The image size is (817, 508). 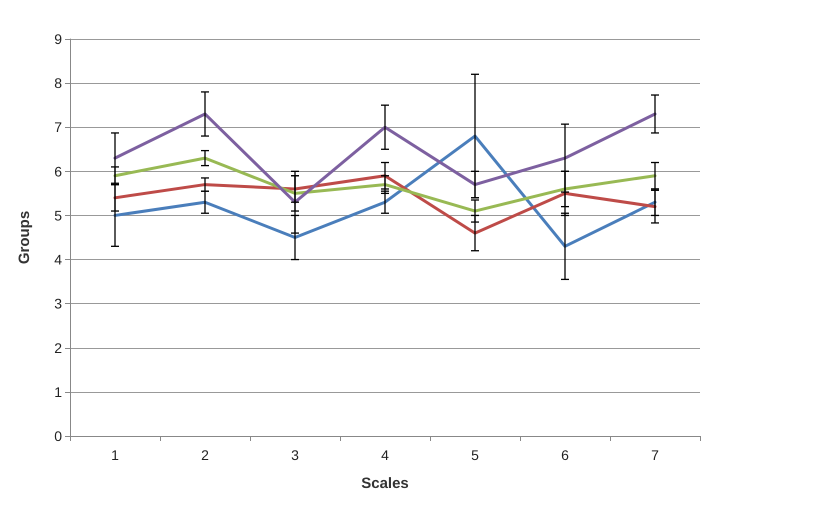 What do you see at coordinates (385, 455) in the screenshot?
I see `x-tick-label: 4` at bounding box center [385, 455].